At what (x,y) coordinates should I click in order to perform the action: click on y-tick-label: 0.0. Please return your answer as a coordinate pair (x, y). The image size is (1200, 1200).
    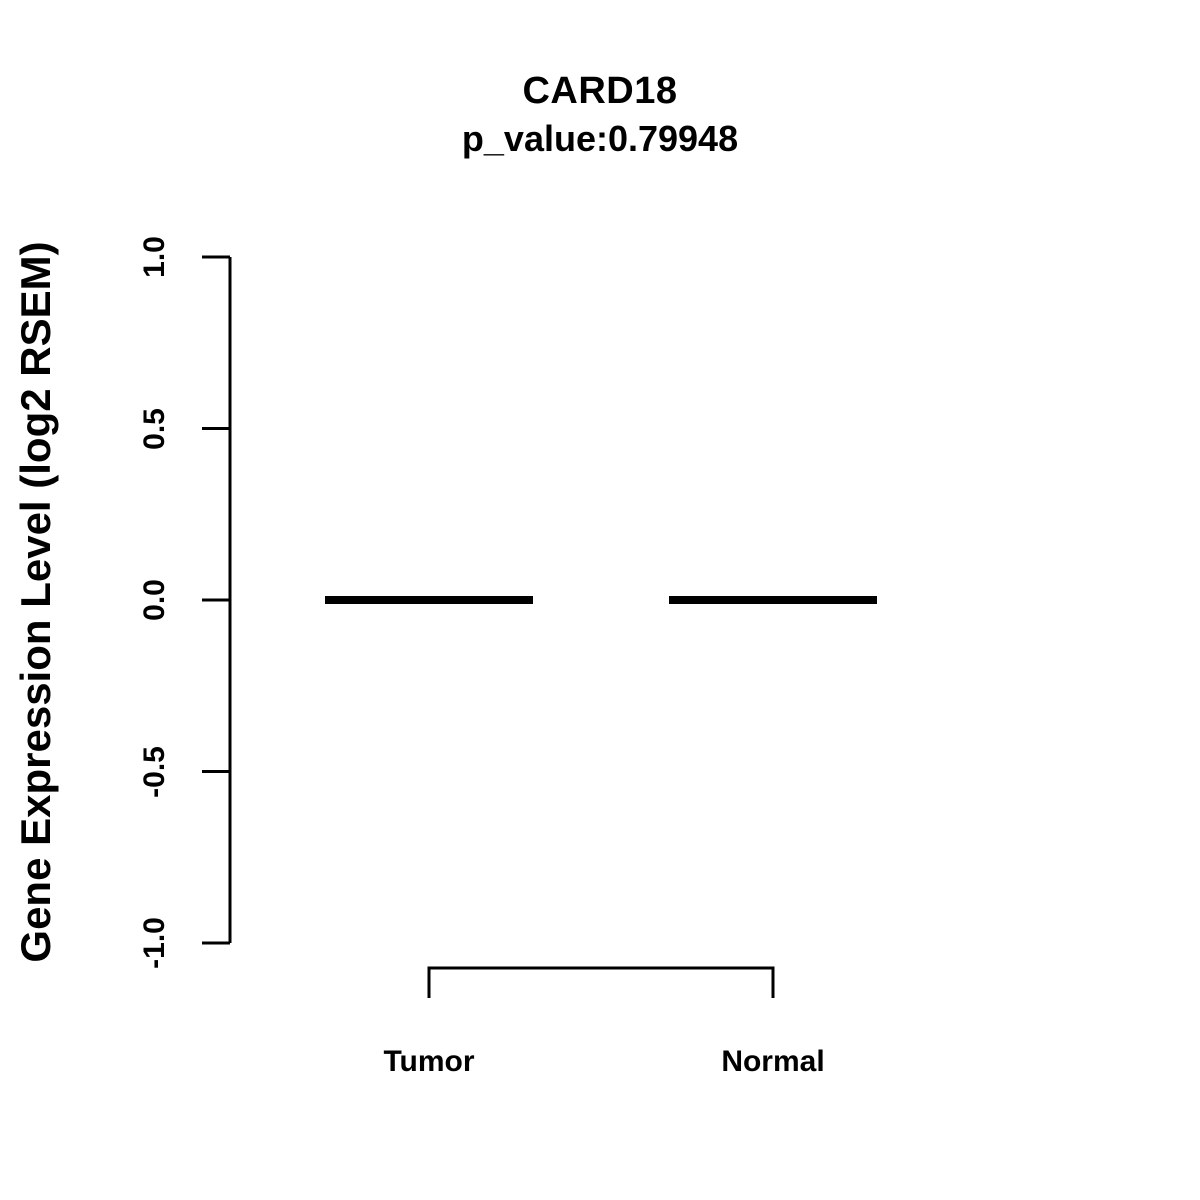
    Looking at the image, I should click on (154, 600).